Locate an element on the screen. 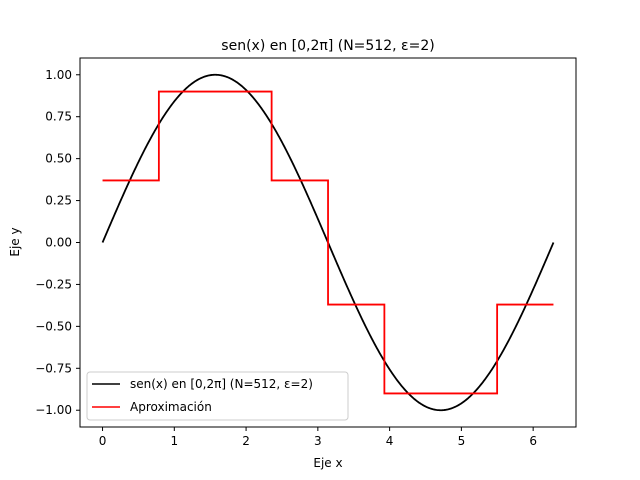  x-tick-label: 1 is located at coordinates (174, 441).